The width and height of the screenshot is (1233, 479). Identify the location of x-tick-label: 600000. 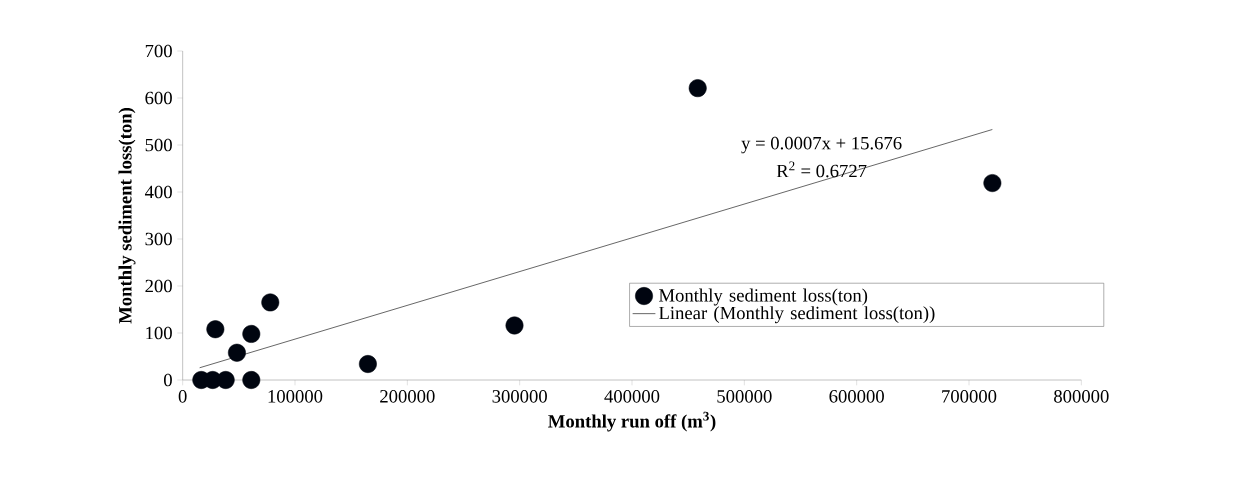
(856, 396).